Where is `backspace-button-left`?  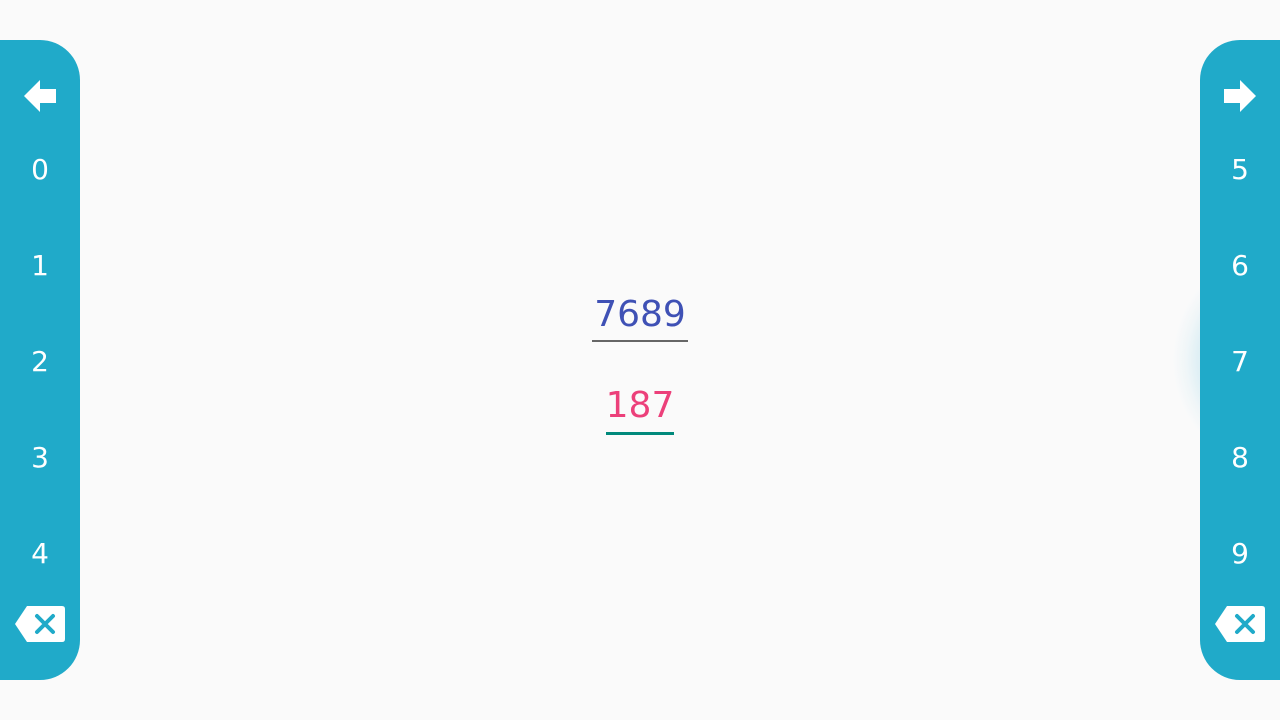
backspace-button-left is located at coordinates (40, 624).